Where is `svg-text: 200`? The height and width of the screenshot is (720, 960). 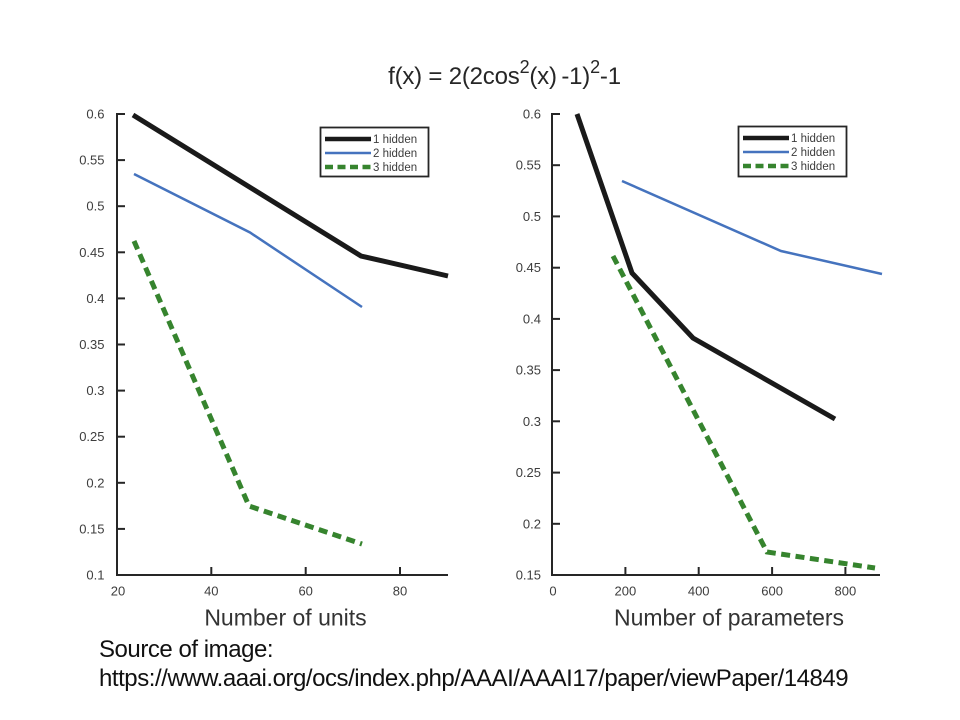 svg-text: 200 is located at coordinates (626, 591).